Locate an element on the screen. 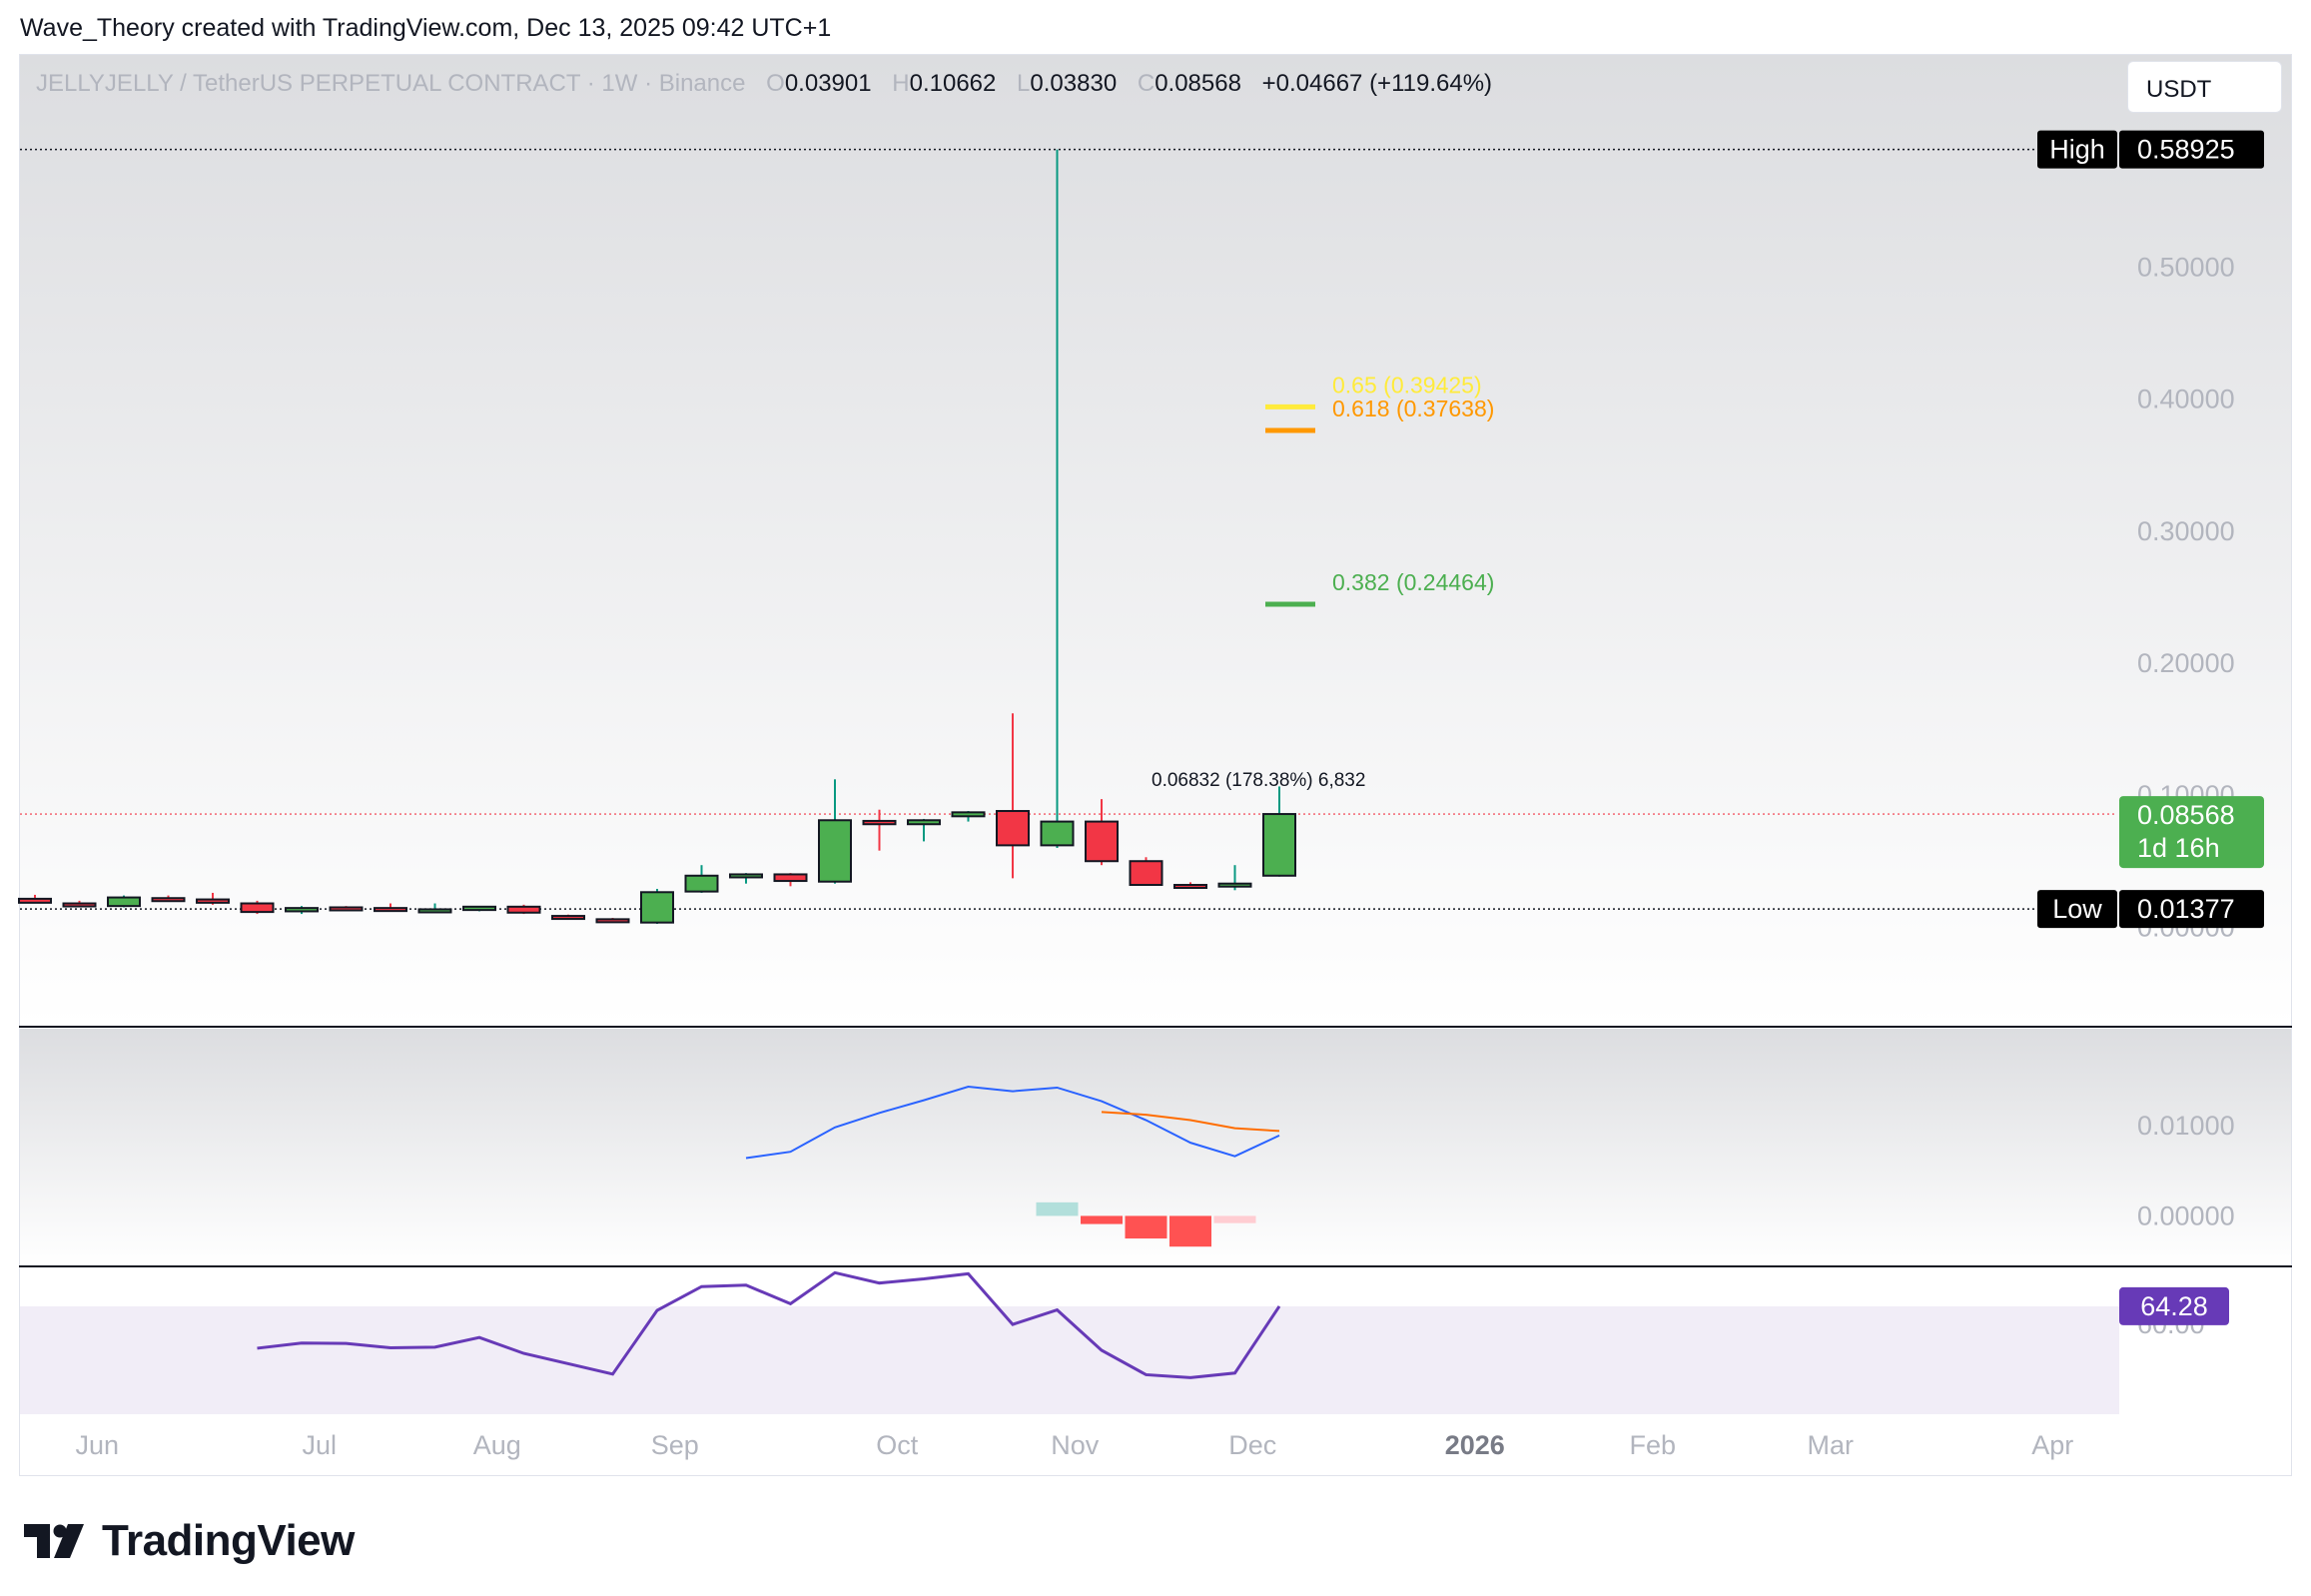 This screenshot has height=1596, width=2311. rsi-indicator: 60.0064.28 is located at coordinates (1243, 1324).